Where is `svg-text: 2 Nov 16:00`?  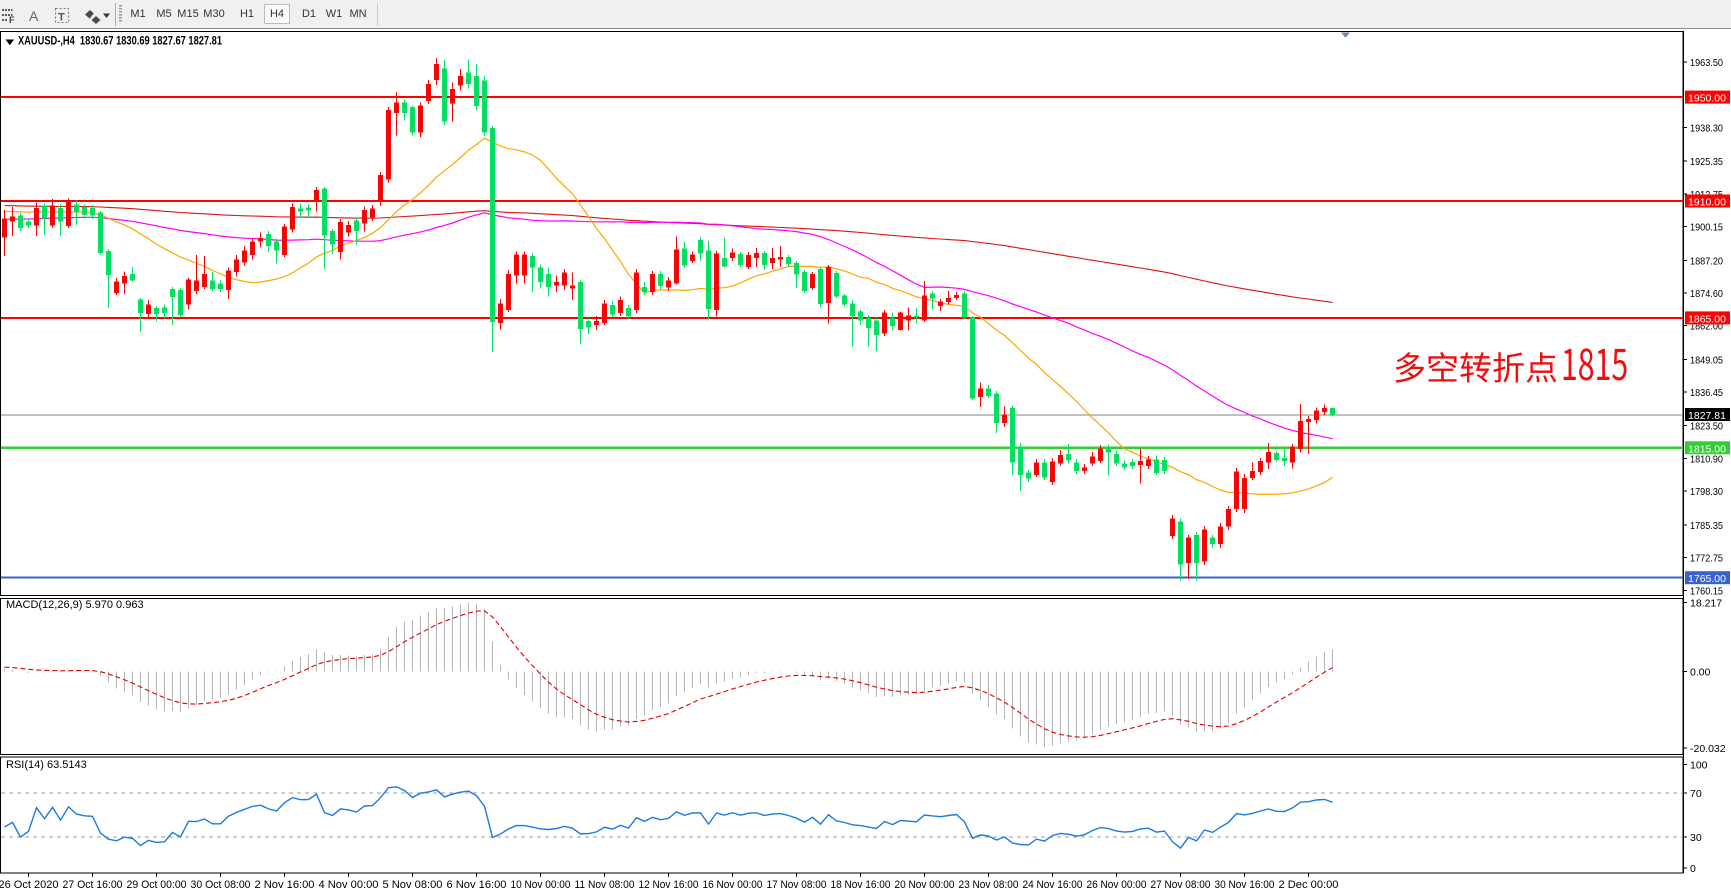 svg-text: 2 Nov 16:00 is located at coordinates (285, 885).